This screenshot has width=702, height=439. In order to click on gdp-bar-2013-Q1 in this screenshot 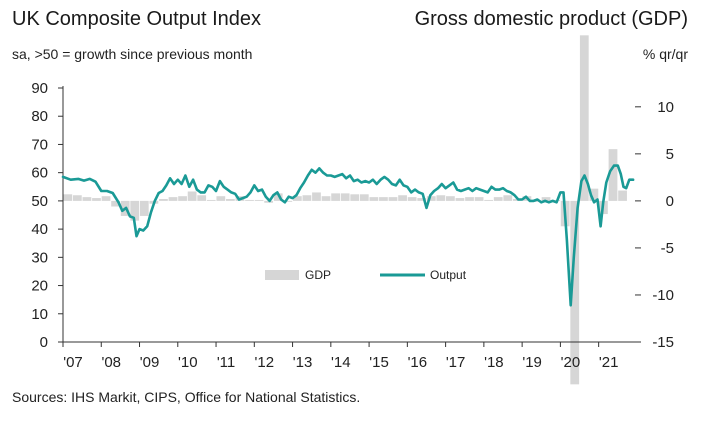, I will do `click(297, 198)`.